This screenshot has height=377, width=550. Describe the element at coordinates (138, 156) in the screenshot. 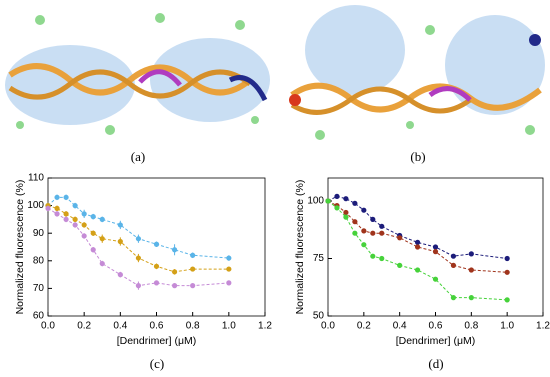

I see `panel-label: (a)` at that location.